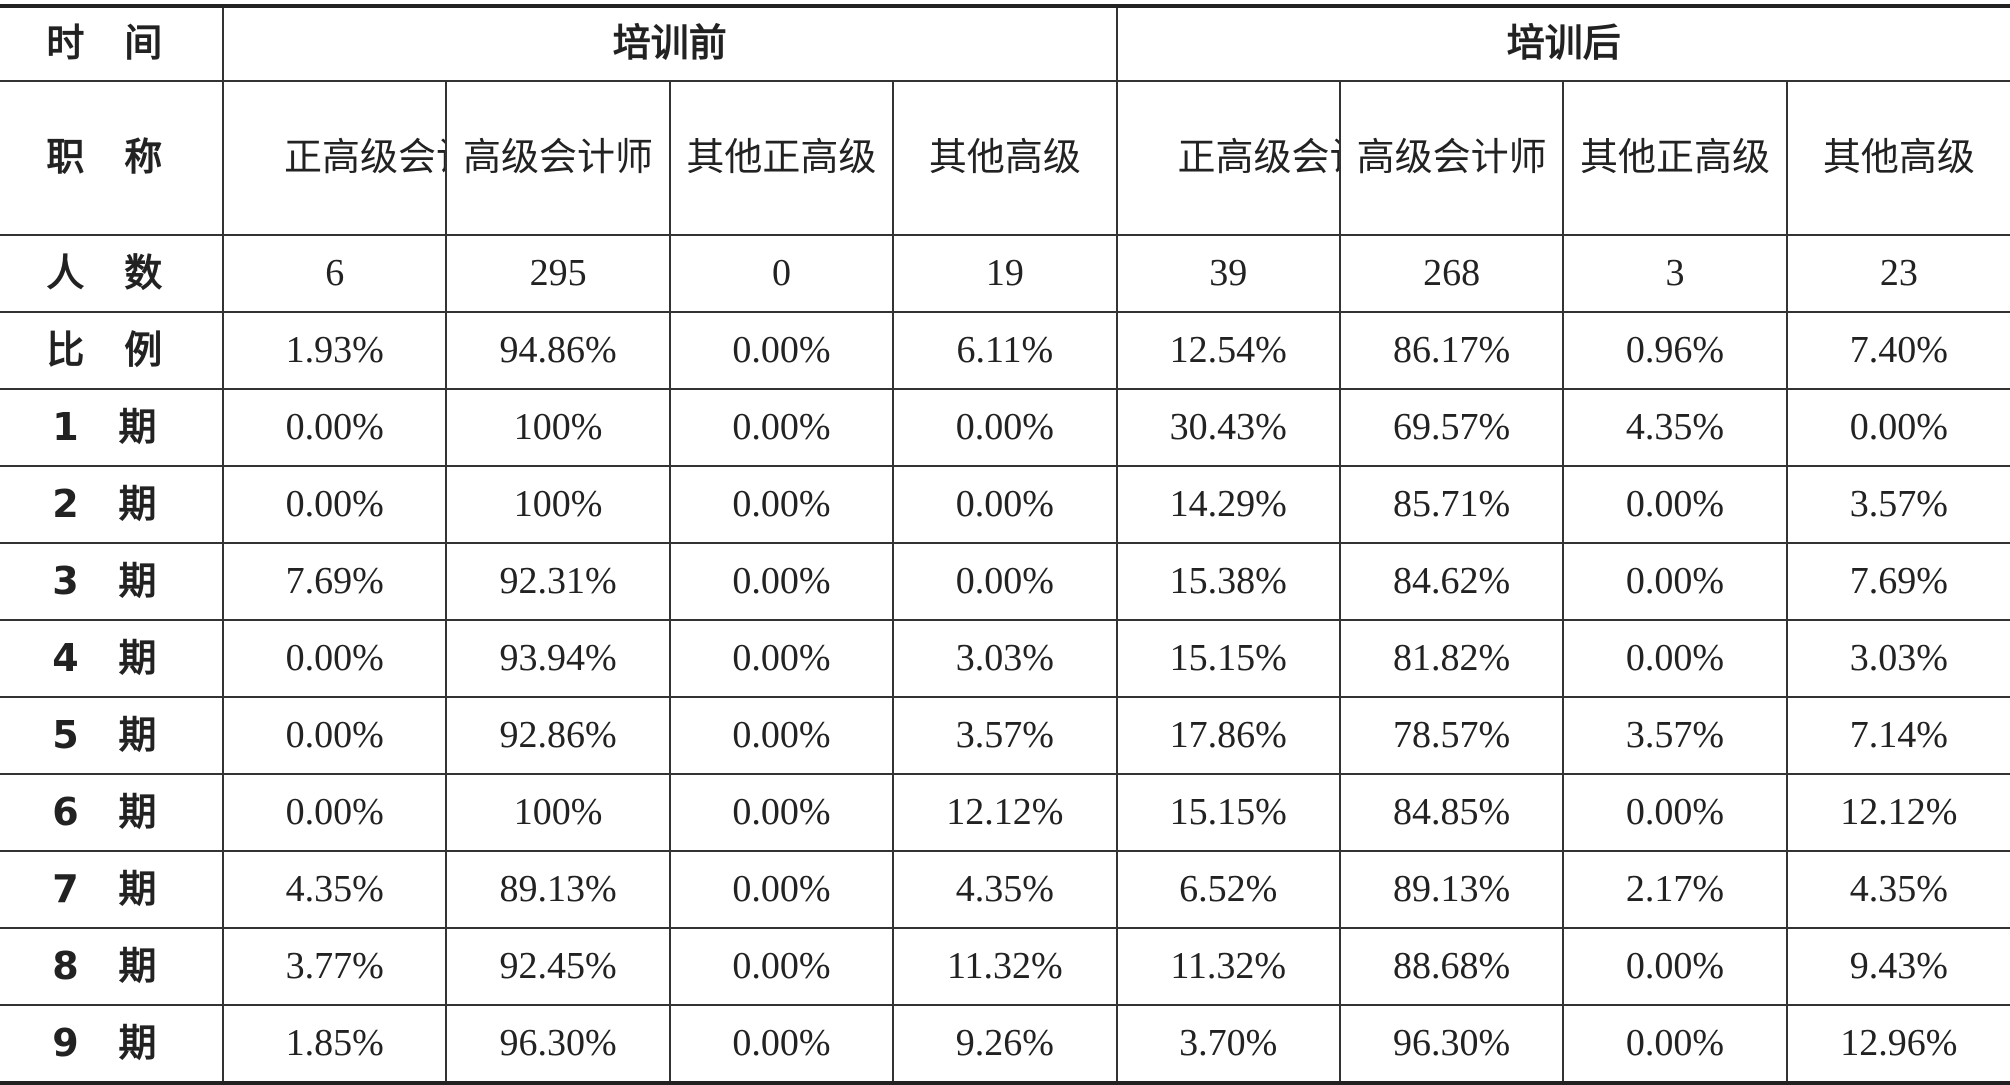  I want to click on row-label: 4 期, so click(111, 658).